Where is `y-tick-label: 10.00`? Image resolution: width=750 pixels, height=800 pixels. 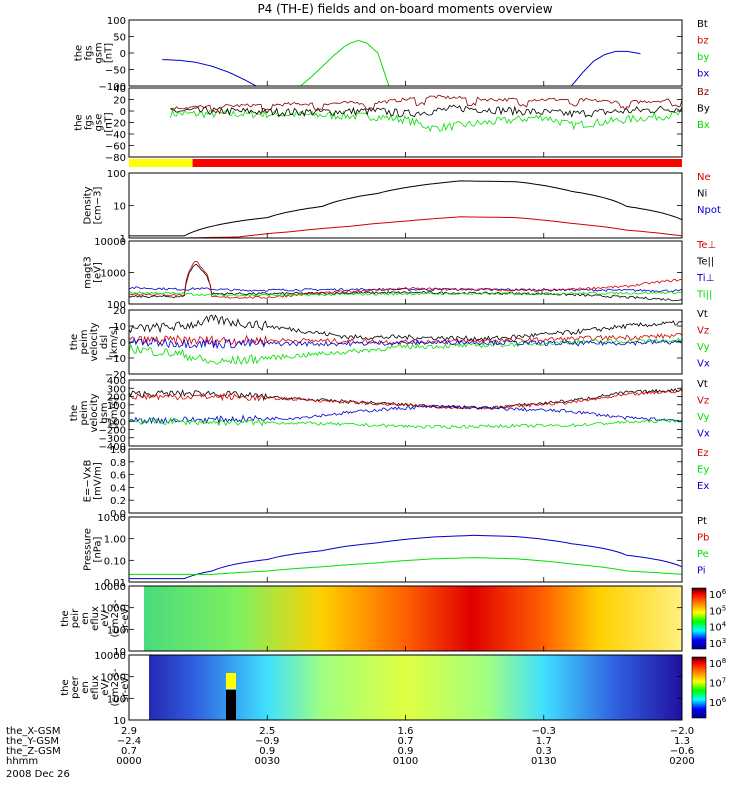
y-tick-label: 10.00 is located at coordinates (111, 518).